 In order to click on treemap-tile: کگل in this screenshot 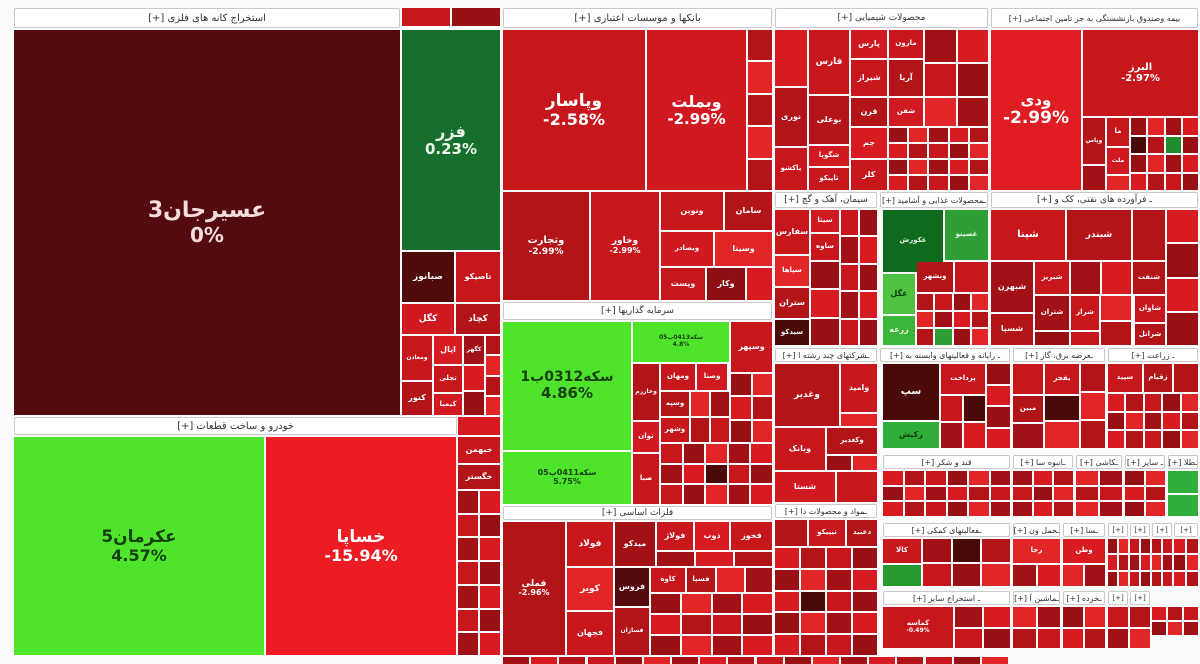, I will do `click(428, 319)`.